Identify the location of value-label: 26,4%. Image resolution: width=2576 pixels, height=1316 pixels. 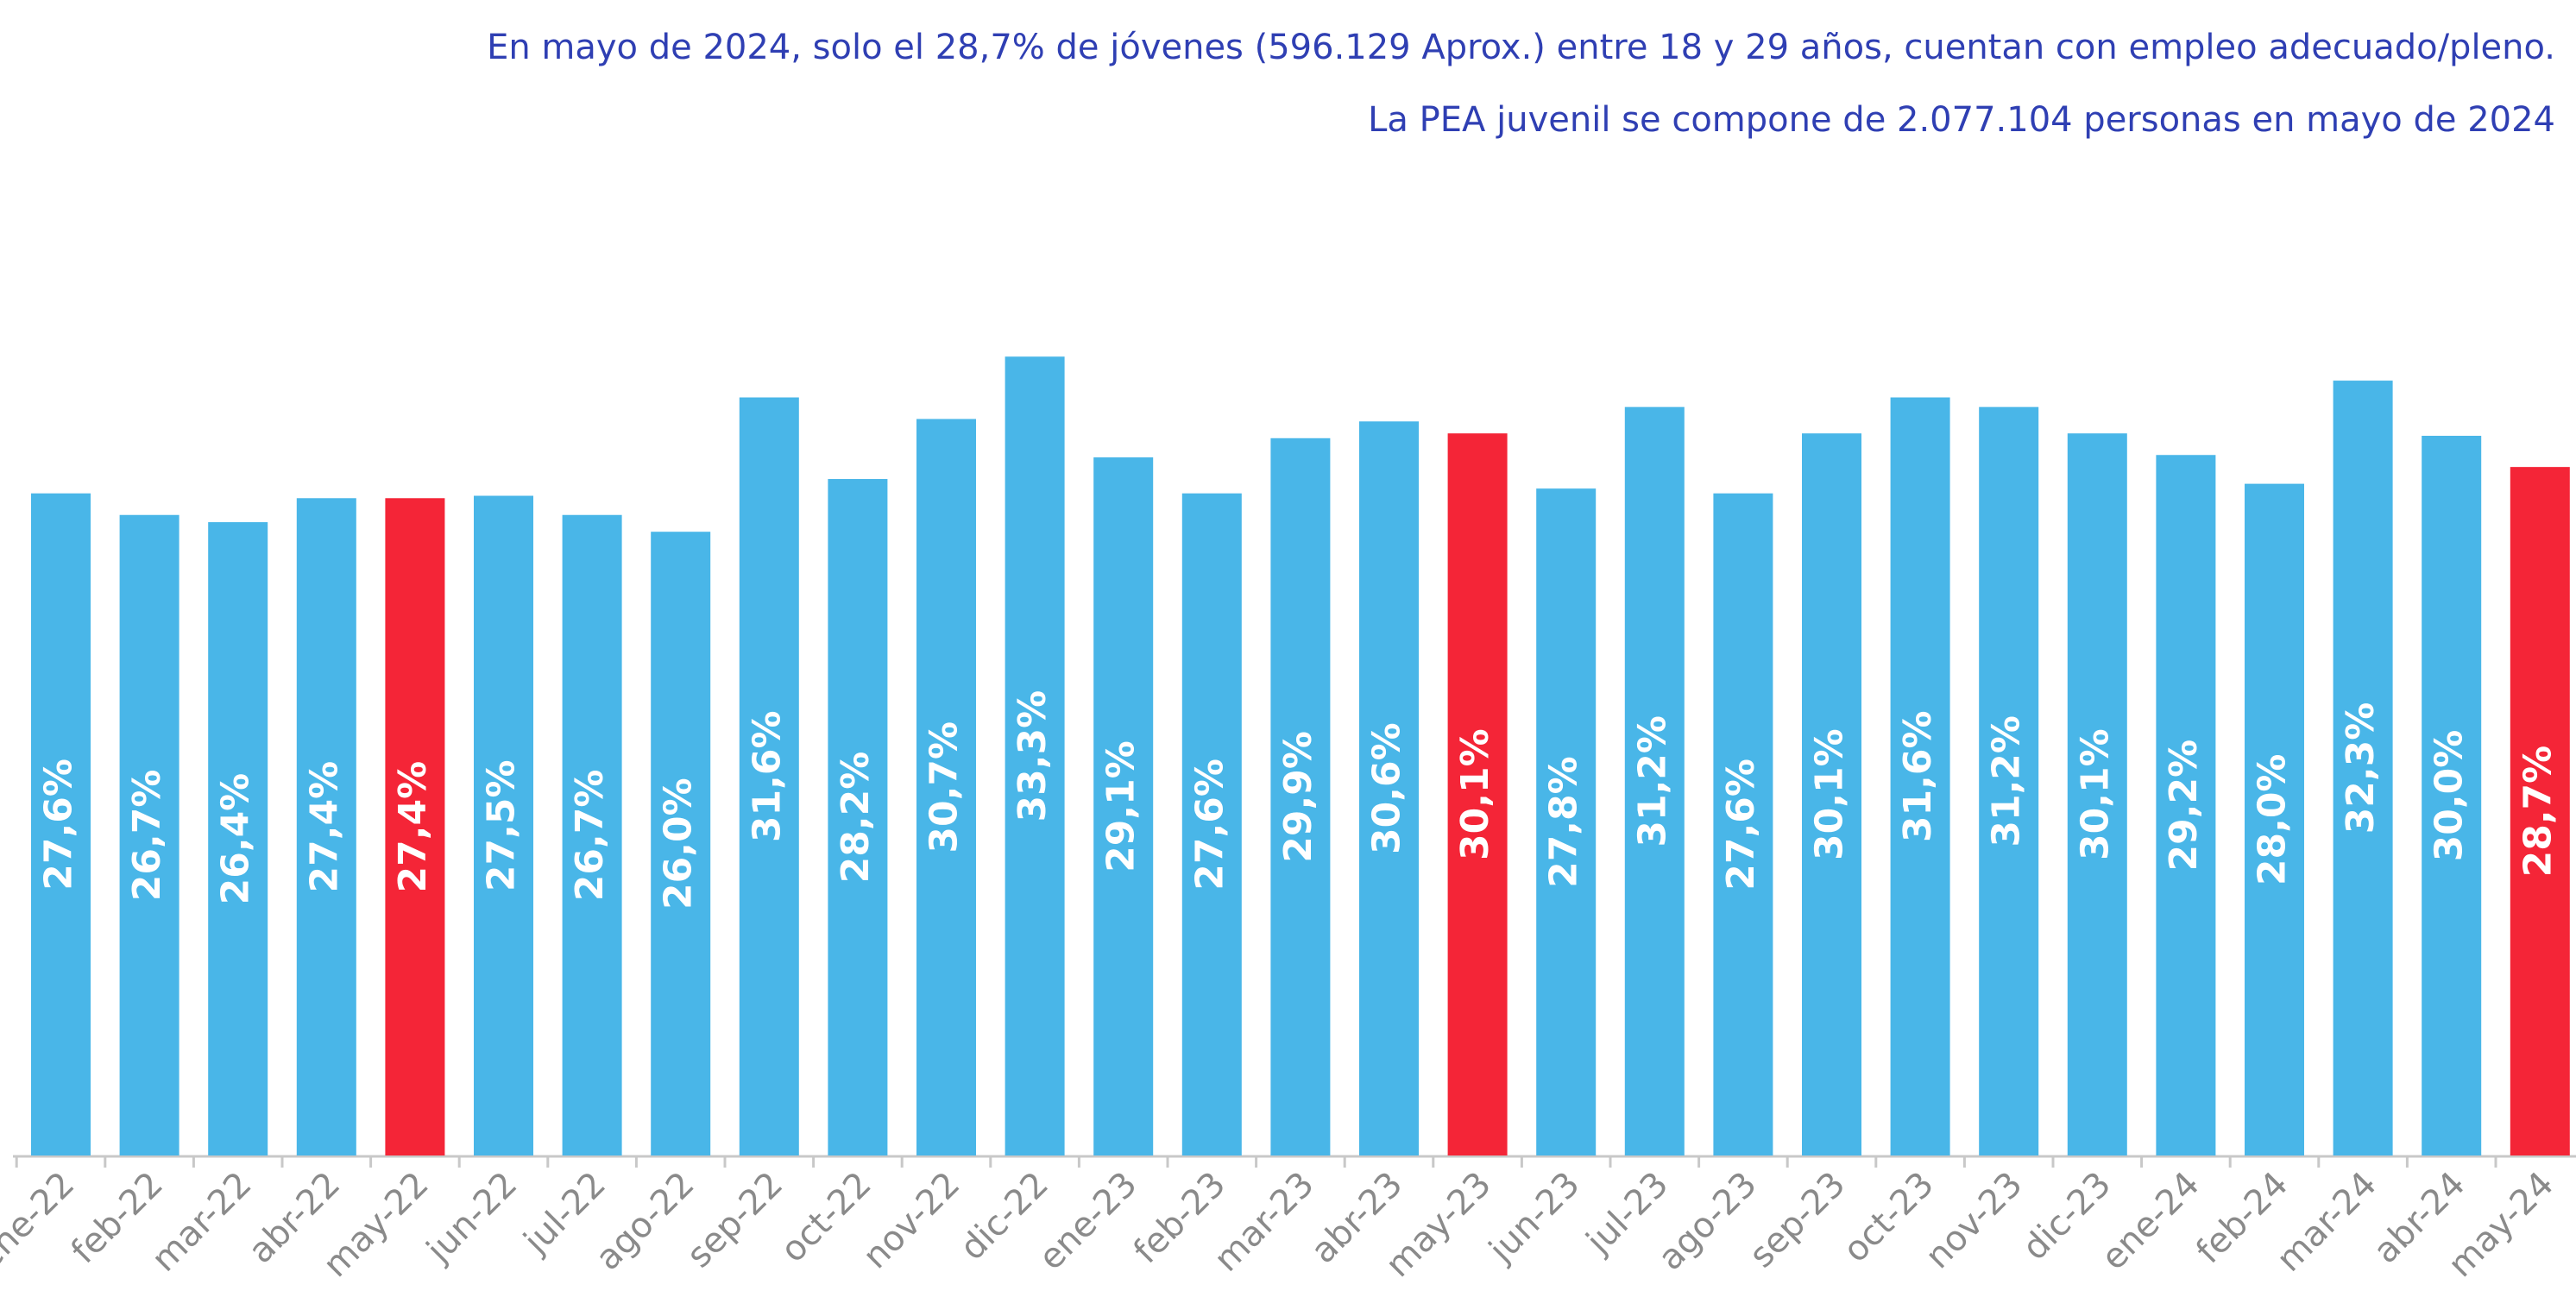
(236, 839).